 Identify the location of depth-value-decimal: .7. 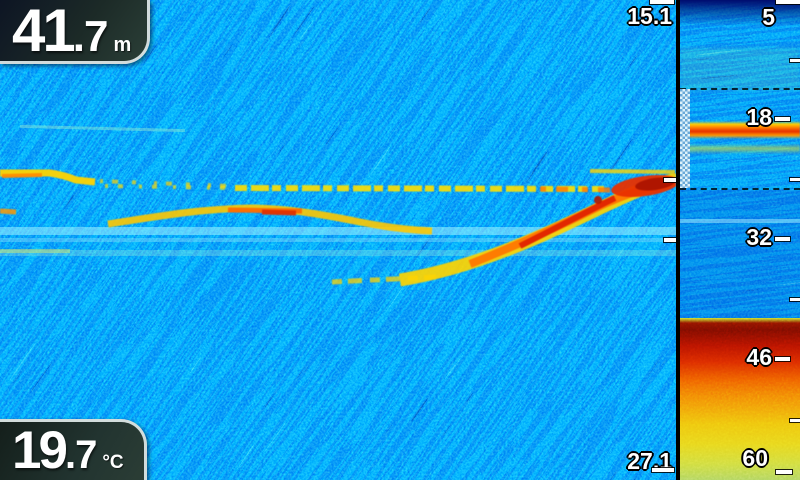
(90, 36).